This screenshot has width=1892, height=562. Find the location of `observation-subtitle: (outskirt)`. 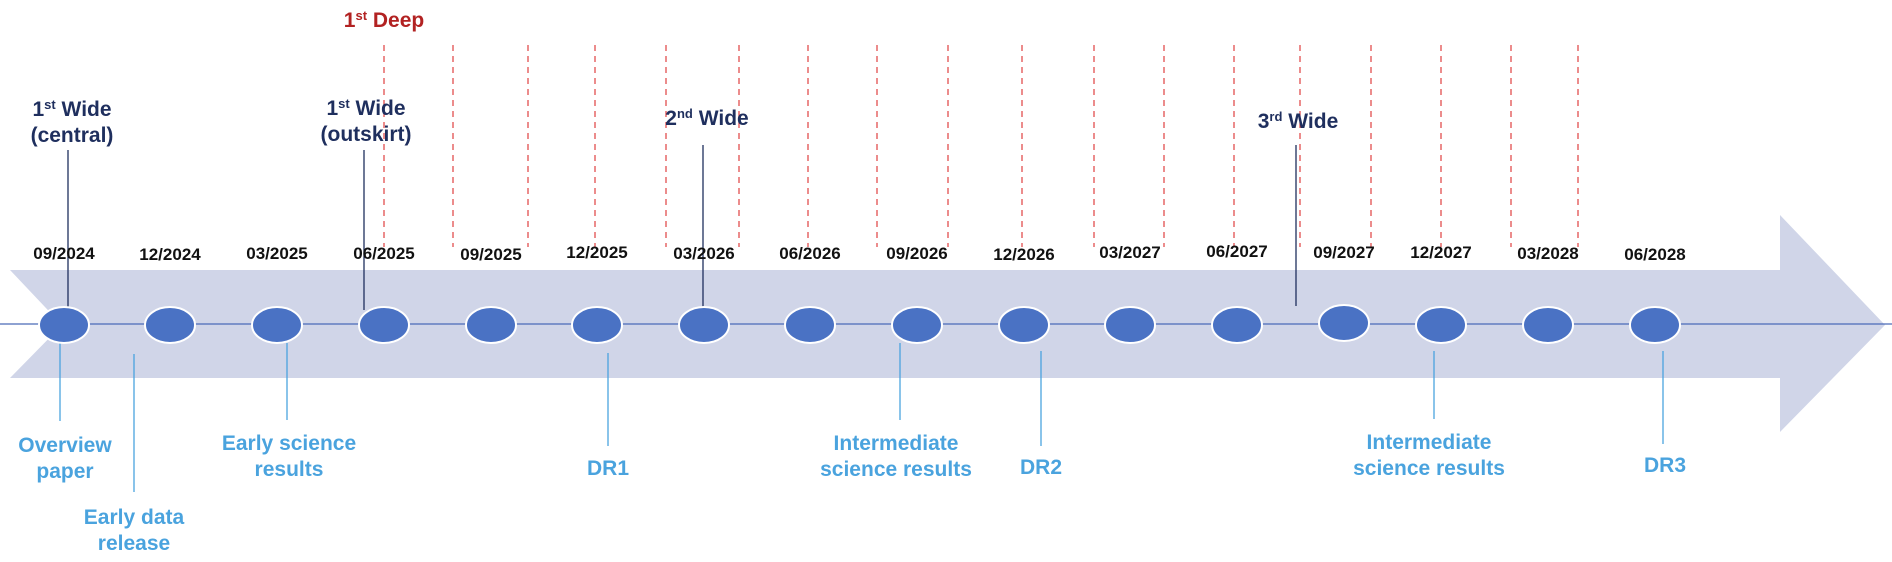

observation-subtitle: (outskirt) is located at coordinates (366, 134).